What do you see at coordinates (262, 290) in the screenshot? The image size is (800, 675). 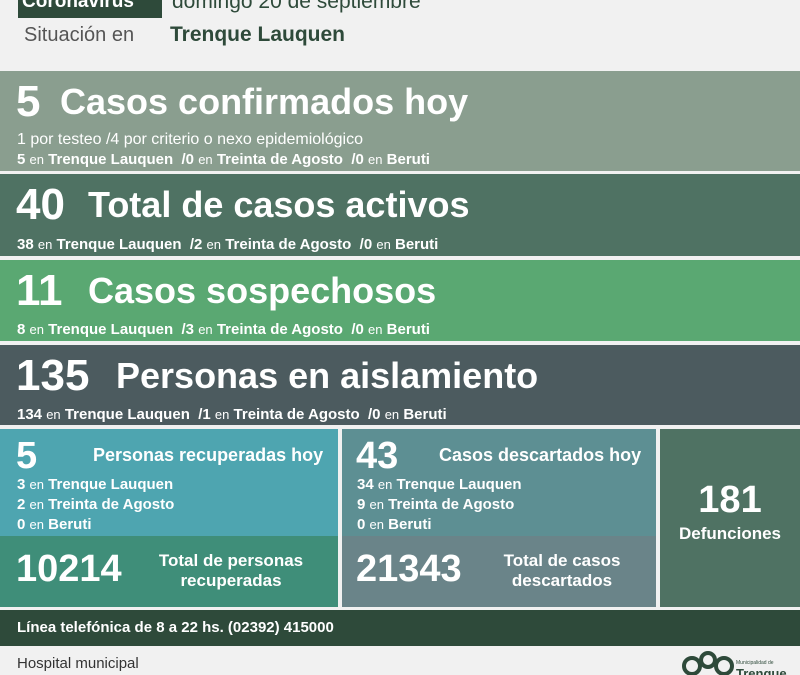 I see `sospechosos-title: Casos sospechosos` at bounding box center [262, 290].